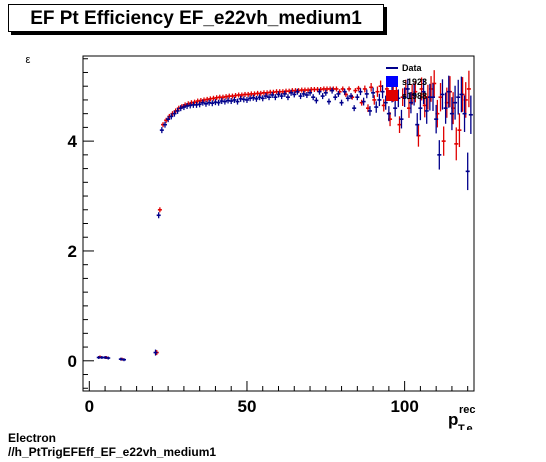 The height and width of the screenshot is (462, 546). What do you see at coordinates (453, 419) in the screenshot?
I see `x-axis-label-main: p` at bounding box center [453, 419].